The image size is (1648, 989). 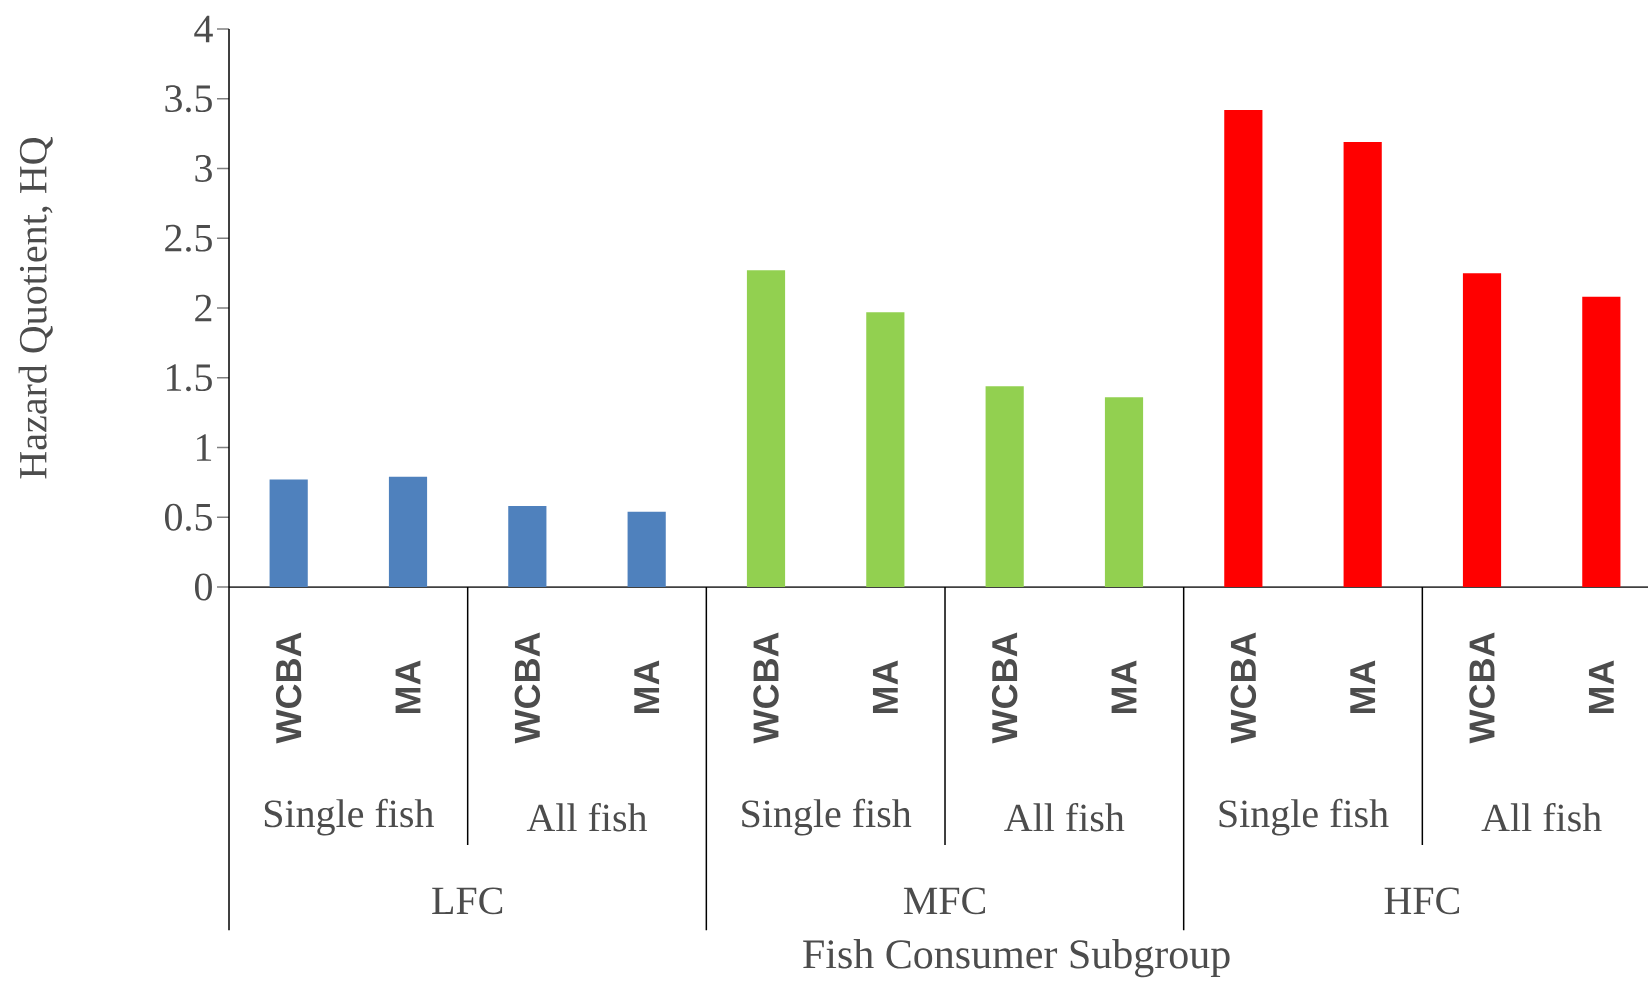 What do you see at coordinates (203, 29) in the screenshot?
I see `y-tick-label: 4` at bounding box center [203, 29].